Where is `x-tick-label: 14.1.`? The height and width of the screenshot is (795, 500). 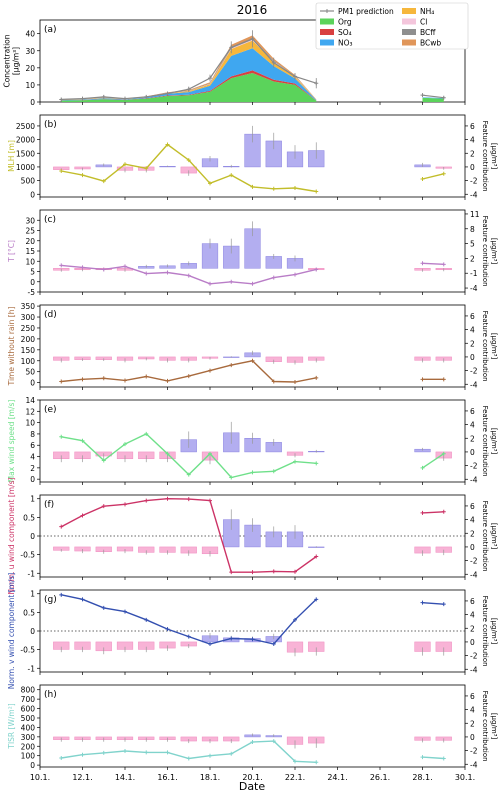
x-tick-label: 14.1. is located at coordinates (125, 777).